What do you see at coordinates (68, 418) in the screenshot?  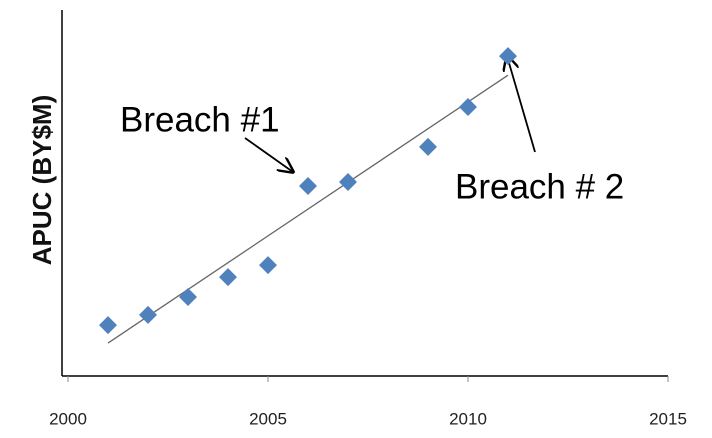 I see `x-tick-label: 2000` at bounding box center [68, 418].